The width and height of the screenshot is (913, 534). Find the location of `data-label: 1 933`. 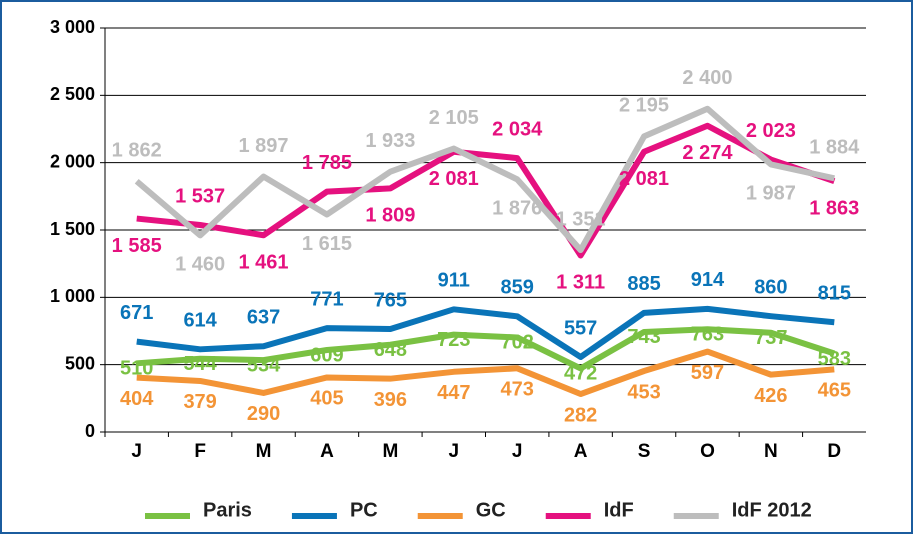

data-label: 1 933 is located at coordinates (390, 141).